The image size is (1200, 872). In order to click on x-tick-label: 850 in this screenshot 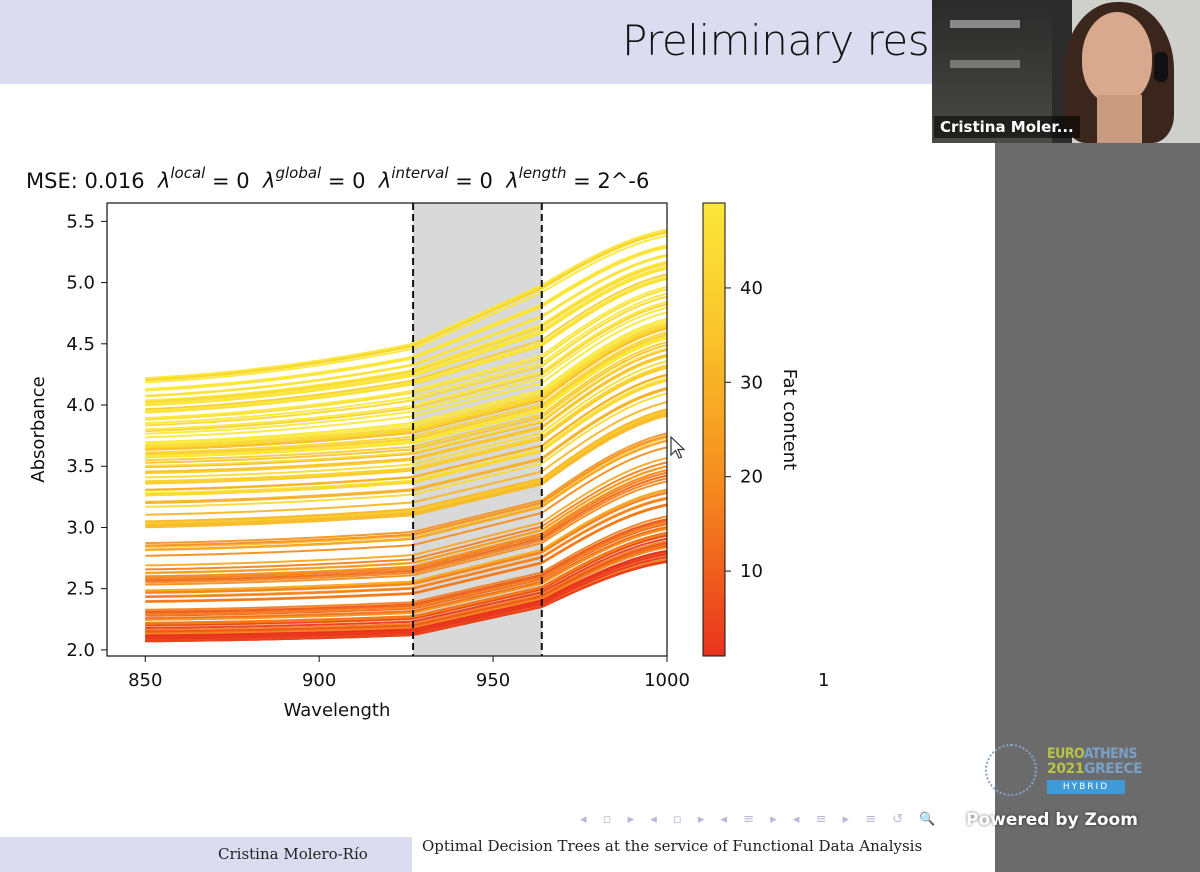, I will do `click(145, 680)`.